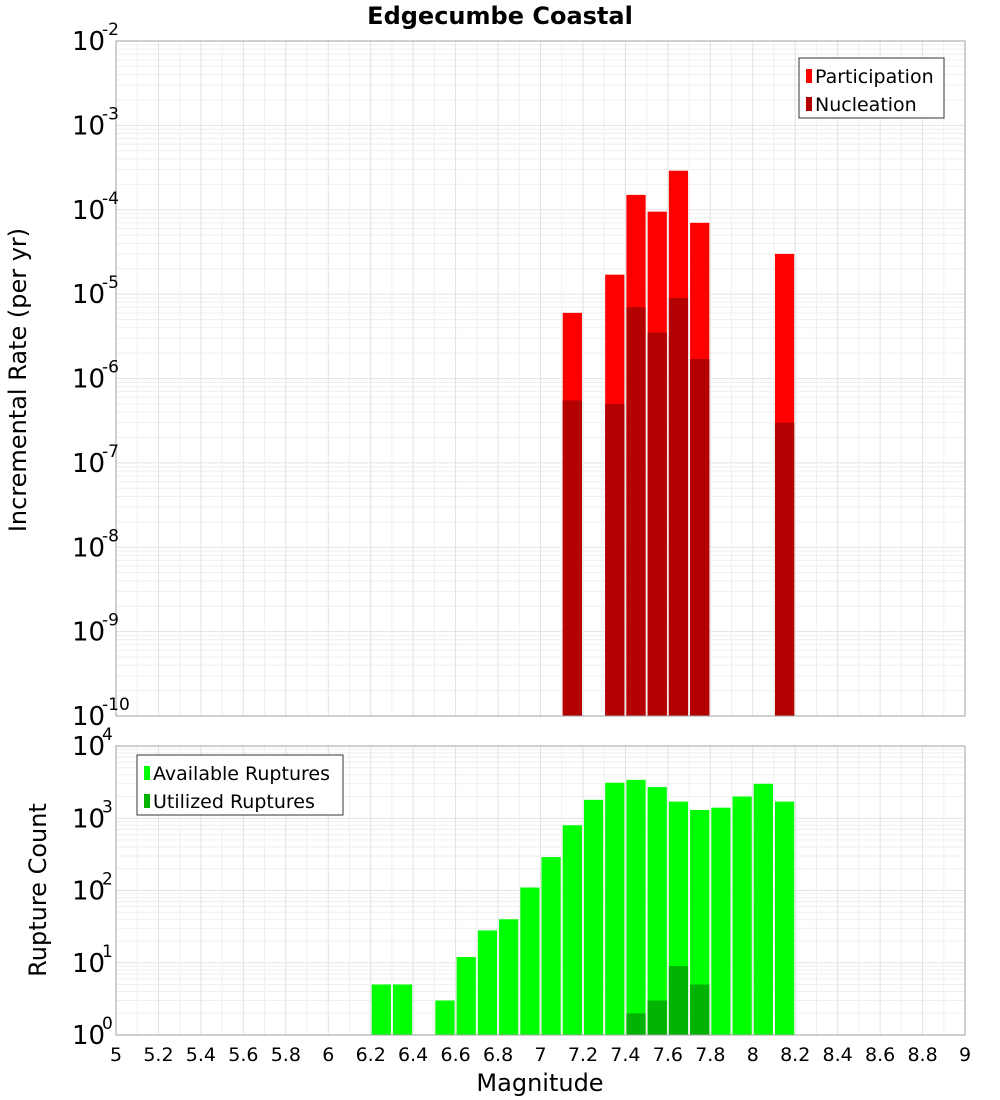 This screenshot has width=1000, height=1100. Describe the element at coordinates (110, 283) in the screenshot. I see `y-tick-exponent: -5` at that location.